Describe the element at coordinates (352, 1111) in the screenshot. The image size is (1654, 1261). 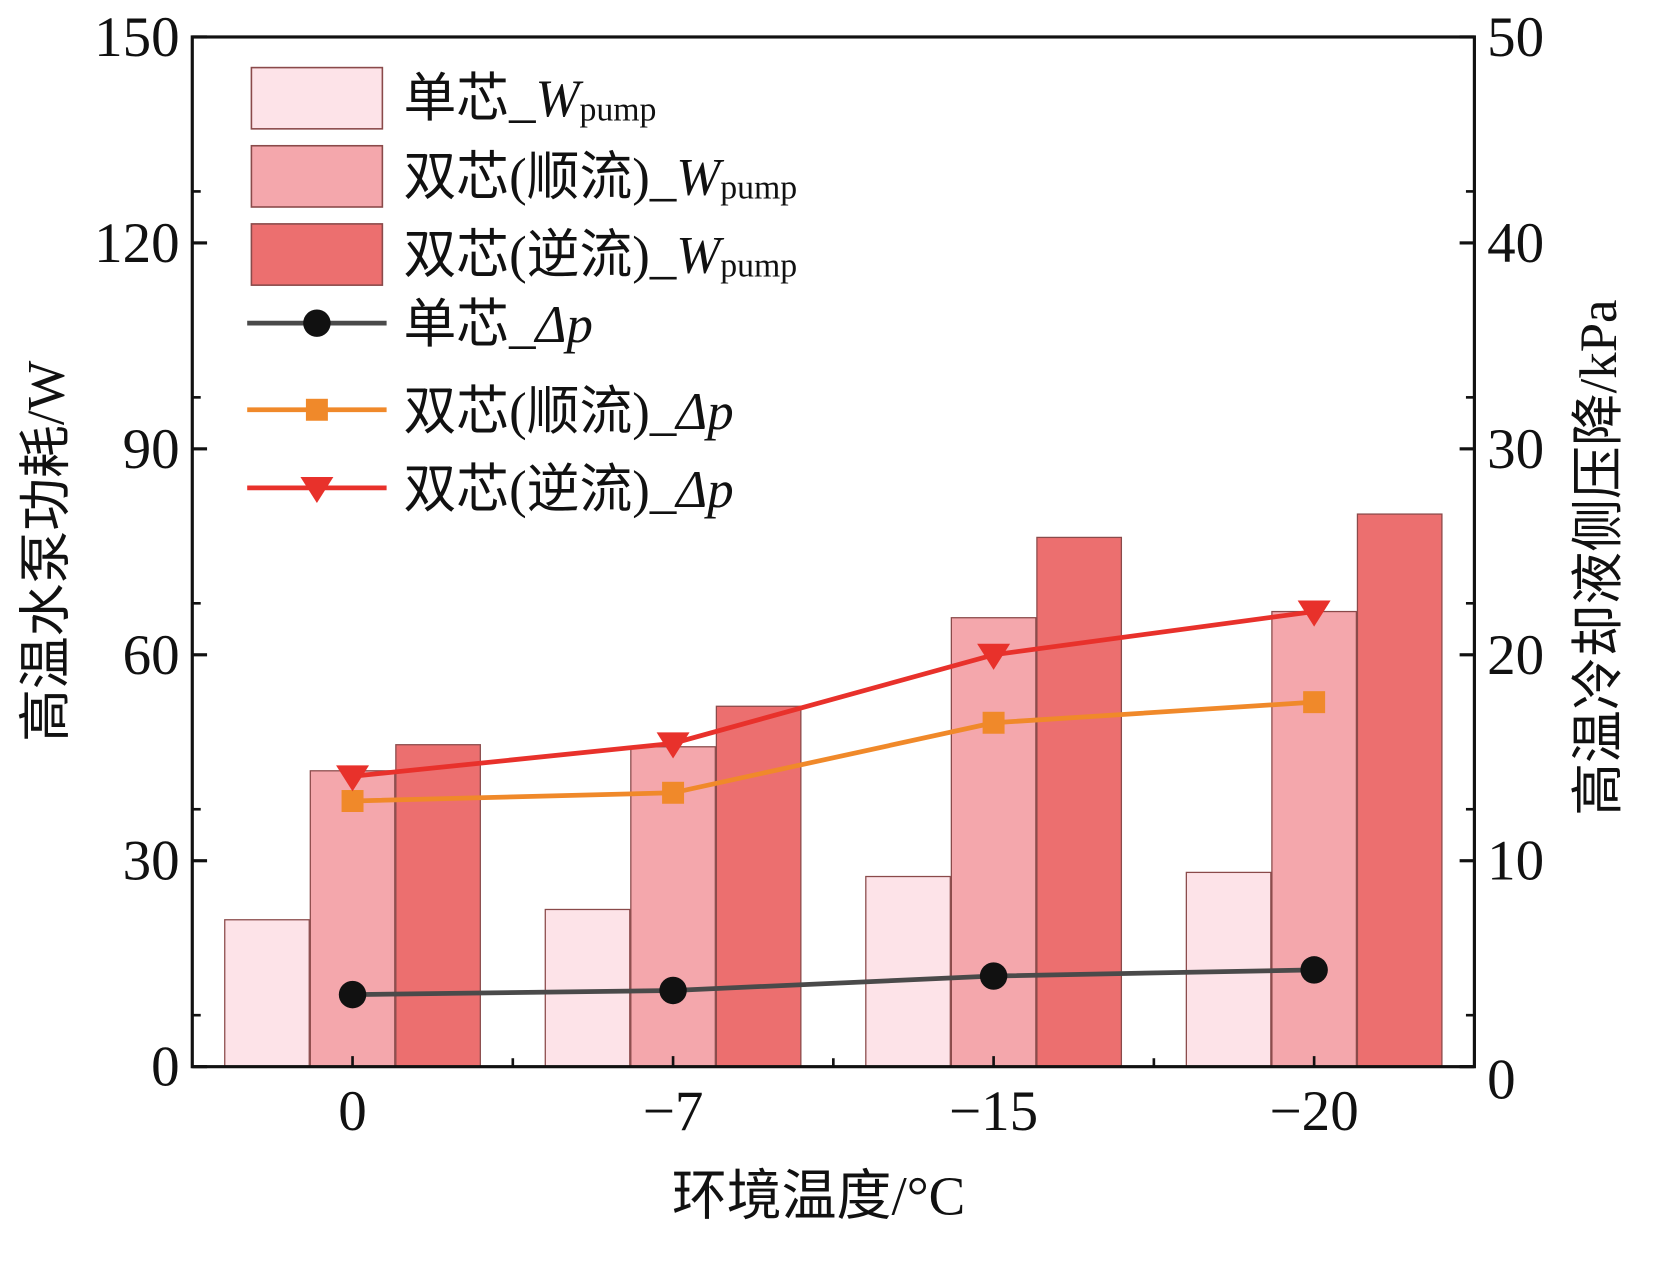
I see `x-tick-label: 0` at that location.